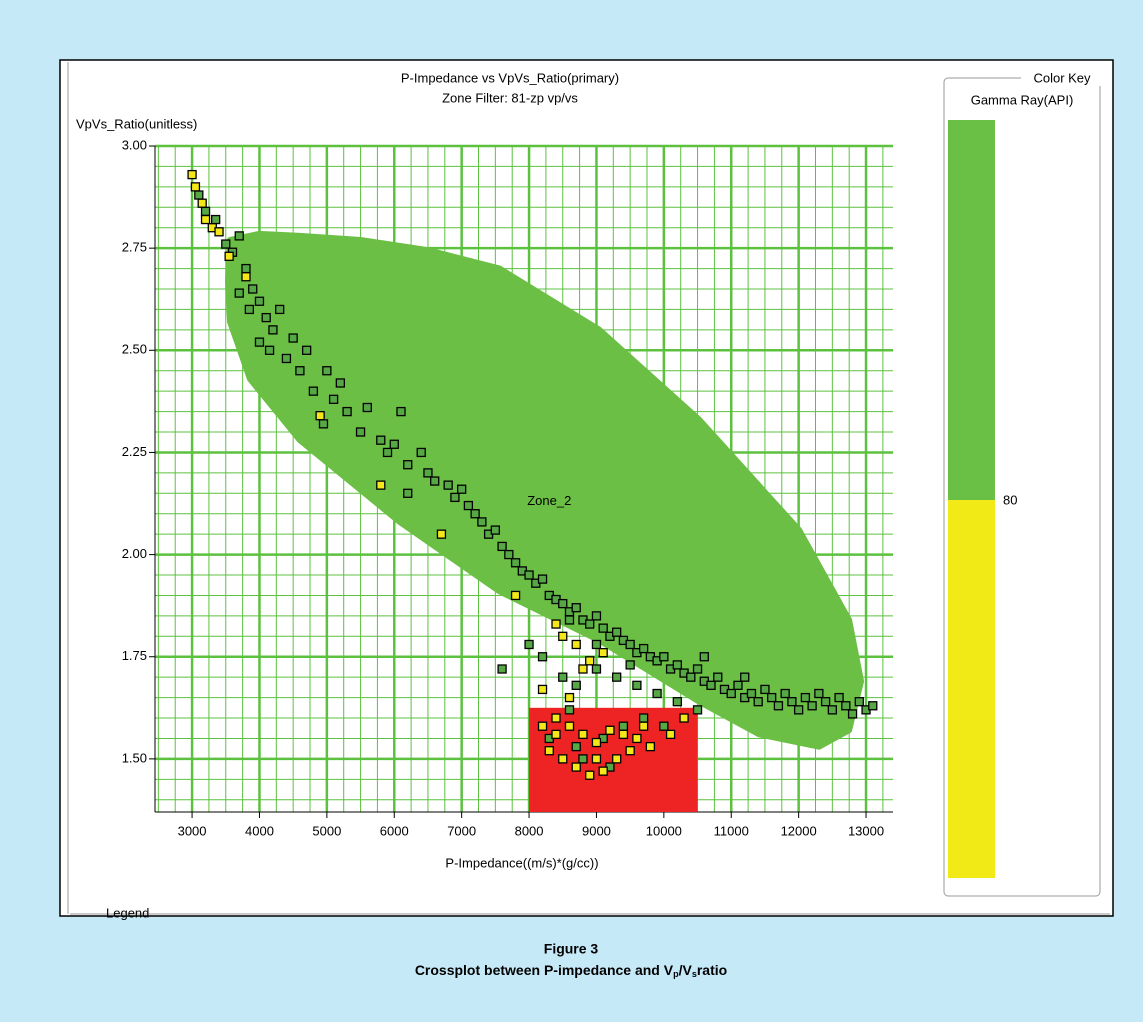 The height and width of the screenshot is (1022, 1143). I want to click on y-axis-label: VpVs_Ratio(unitless), so click(136, 123).